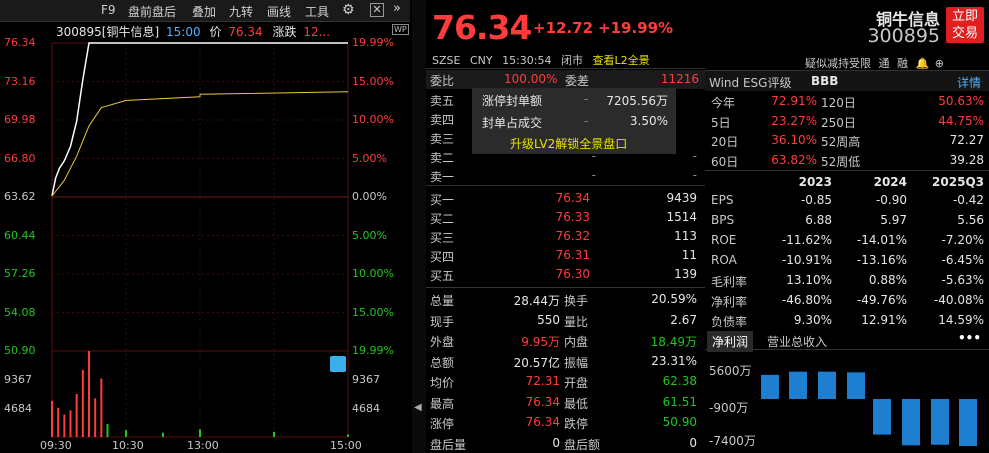 The image size is (989, 453). I want to click on bid-volume: 9439, so click(681, 198).